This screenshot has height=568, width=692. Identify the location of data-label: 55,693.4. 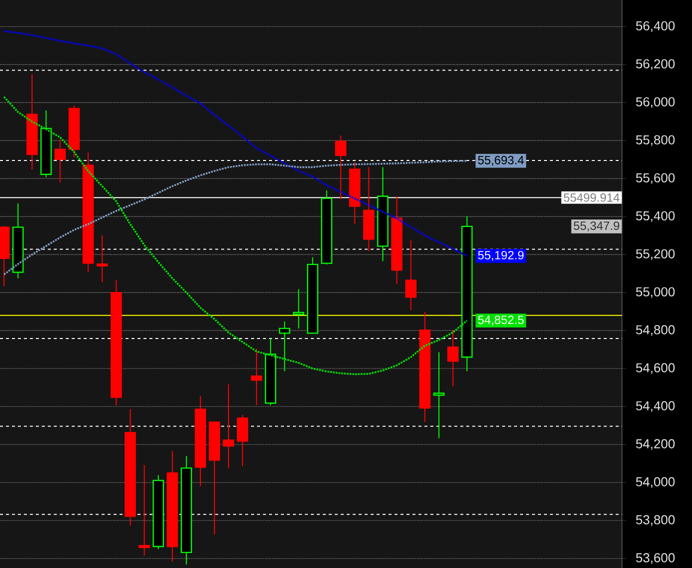
(501, 161).